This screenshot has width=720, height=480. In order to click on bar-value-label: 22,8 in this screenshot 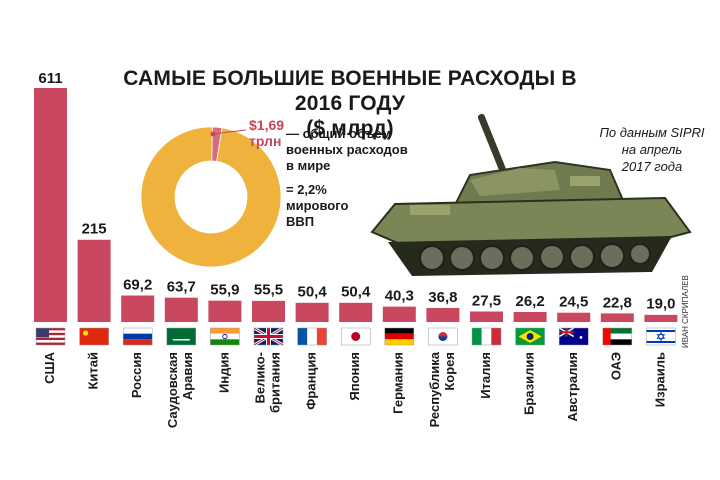, I will do `click(617, 302)`.